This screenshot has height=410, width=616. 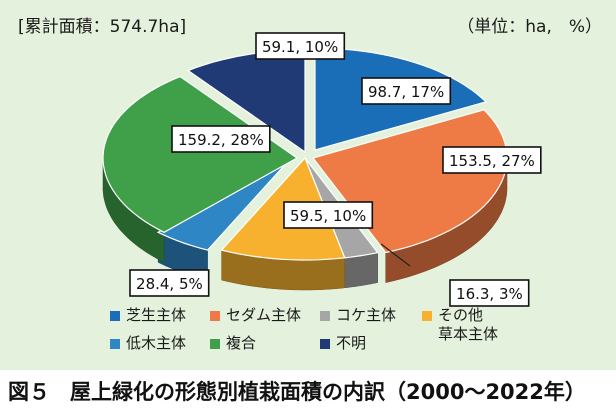 I want to click on data-label-text: 159.2, 28%, so click(x=221, y=140).